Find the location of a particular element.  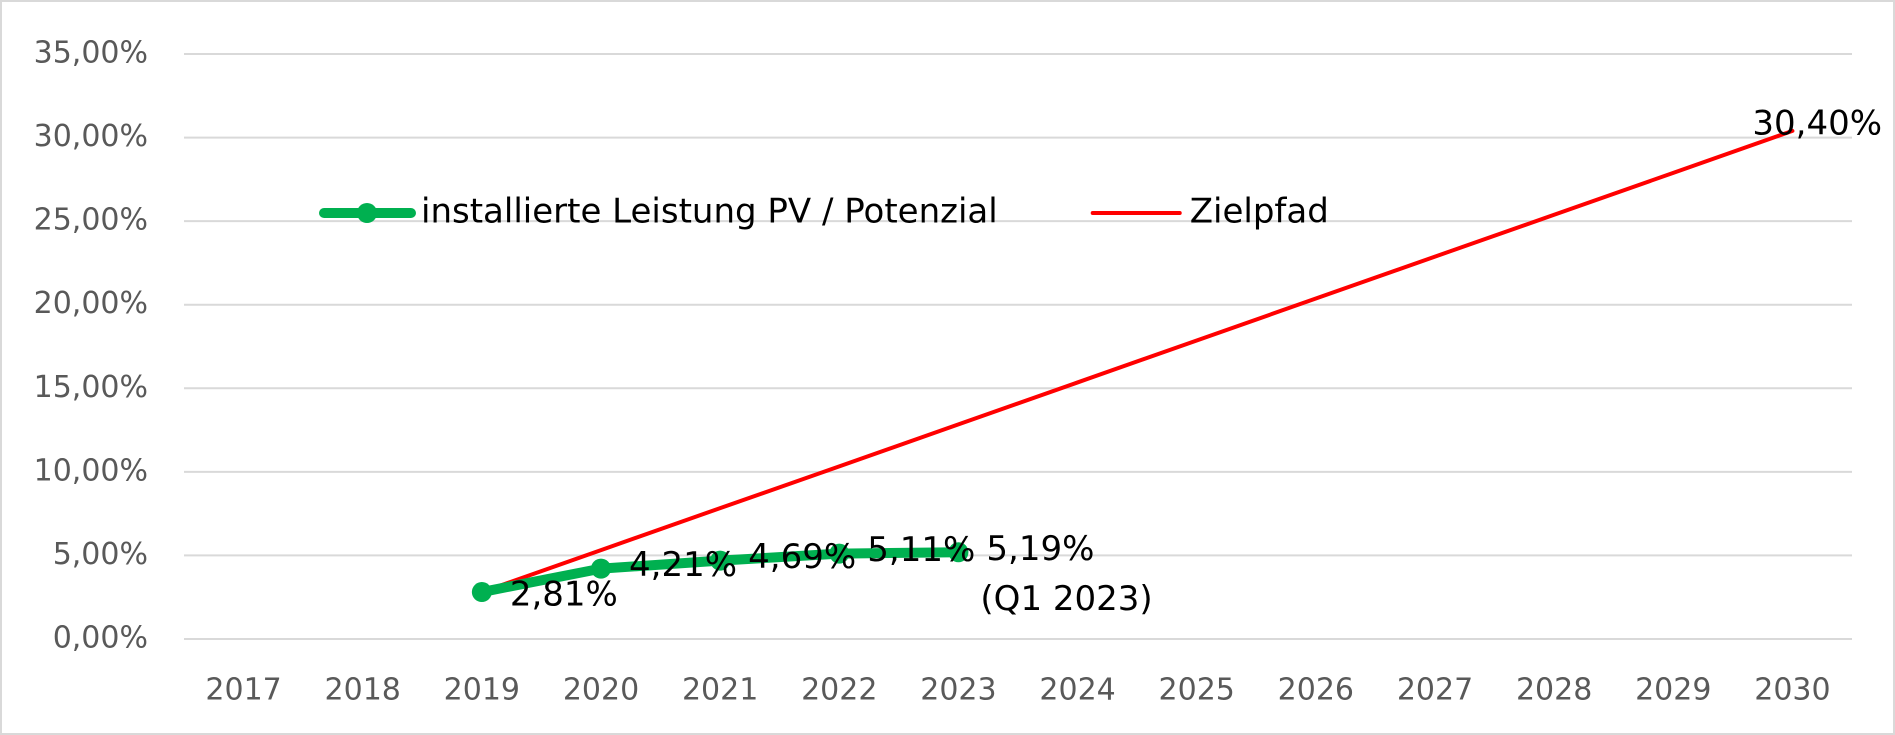

data-label: 5,11% is located at coordinates (921, 550).